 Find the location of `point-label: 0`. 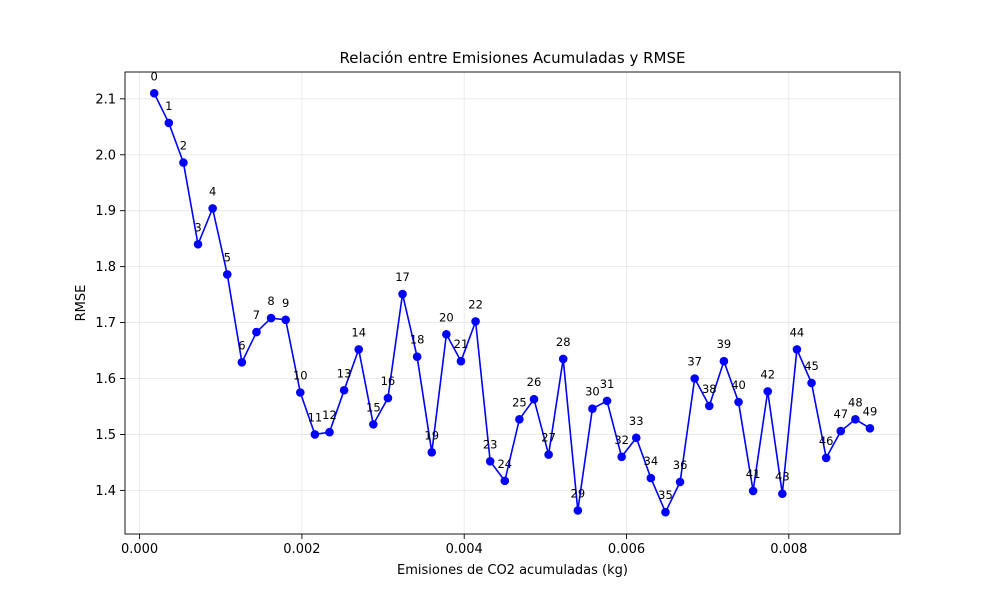

point-label: 0 is located at coordinates (154, 76).